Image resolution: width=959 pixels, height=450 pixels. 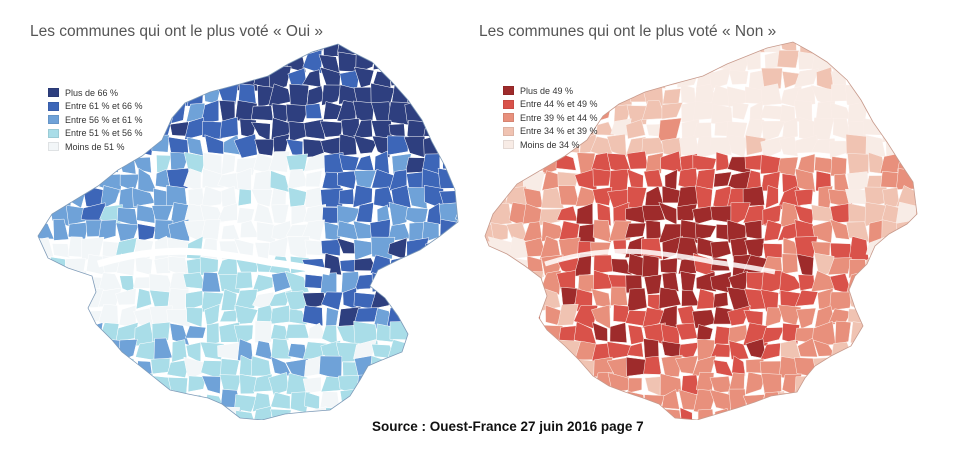 I want to click on legend-row: Entre 61 % et 66 %, so click(x=95, y=107).